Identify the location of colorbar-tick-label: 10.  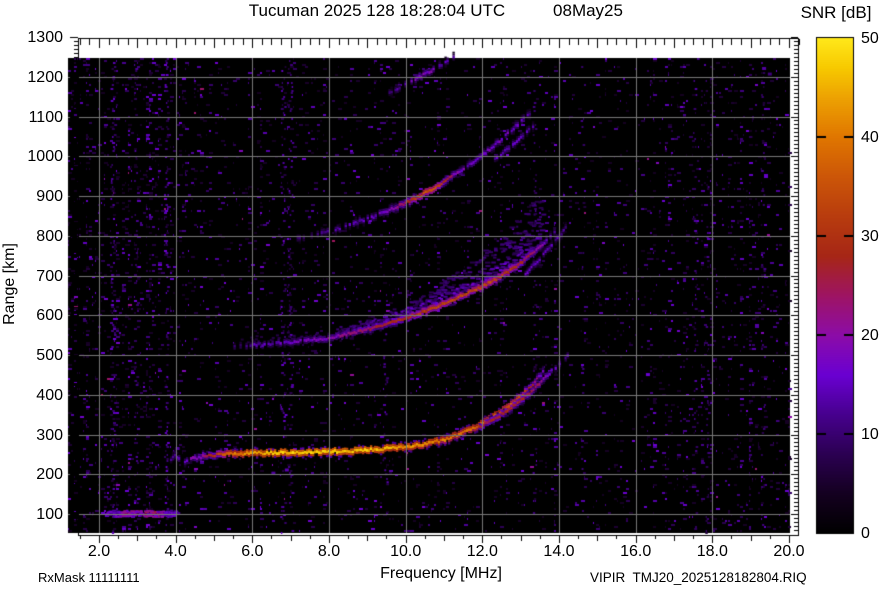
(870, 434).